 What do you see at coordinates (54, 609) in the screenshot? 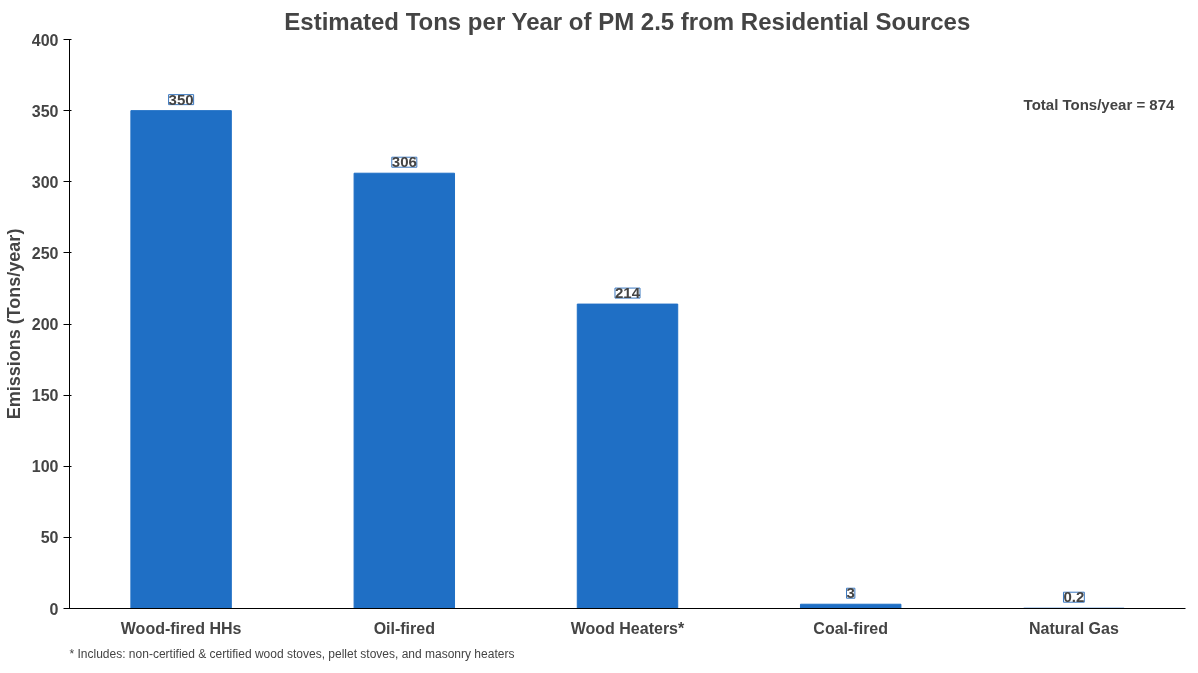
I see `y-tick-label: 0` at bounding box center [54, 609].